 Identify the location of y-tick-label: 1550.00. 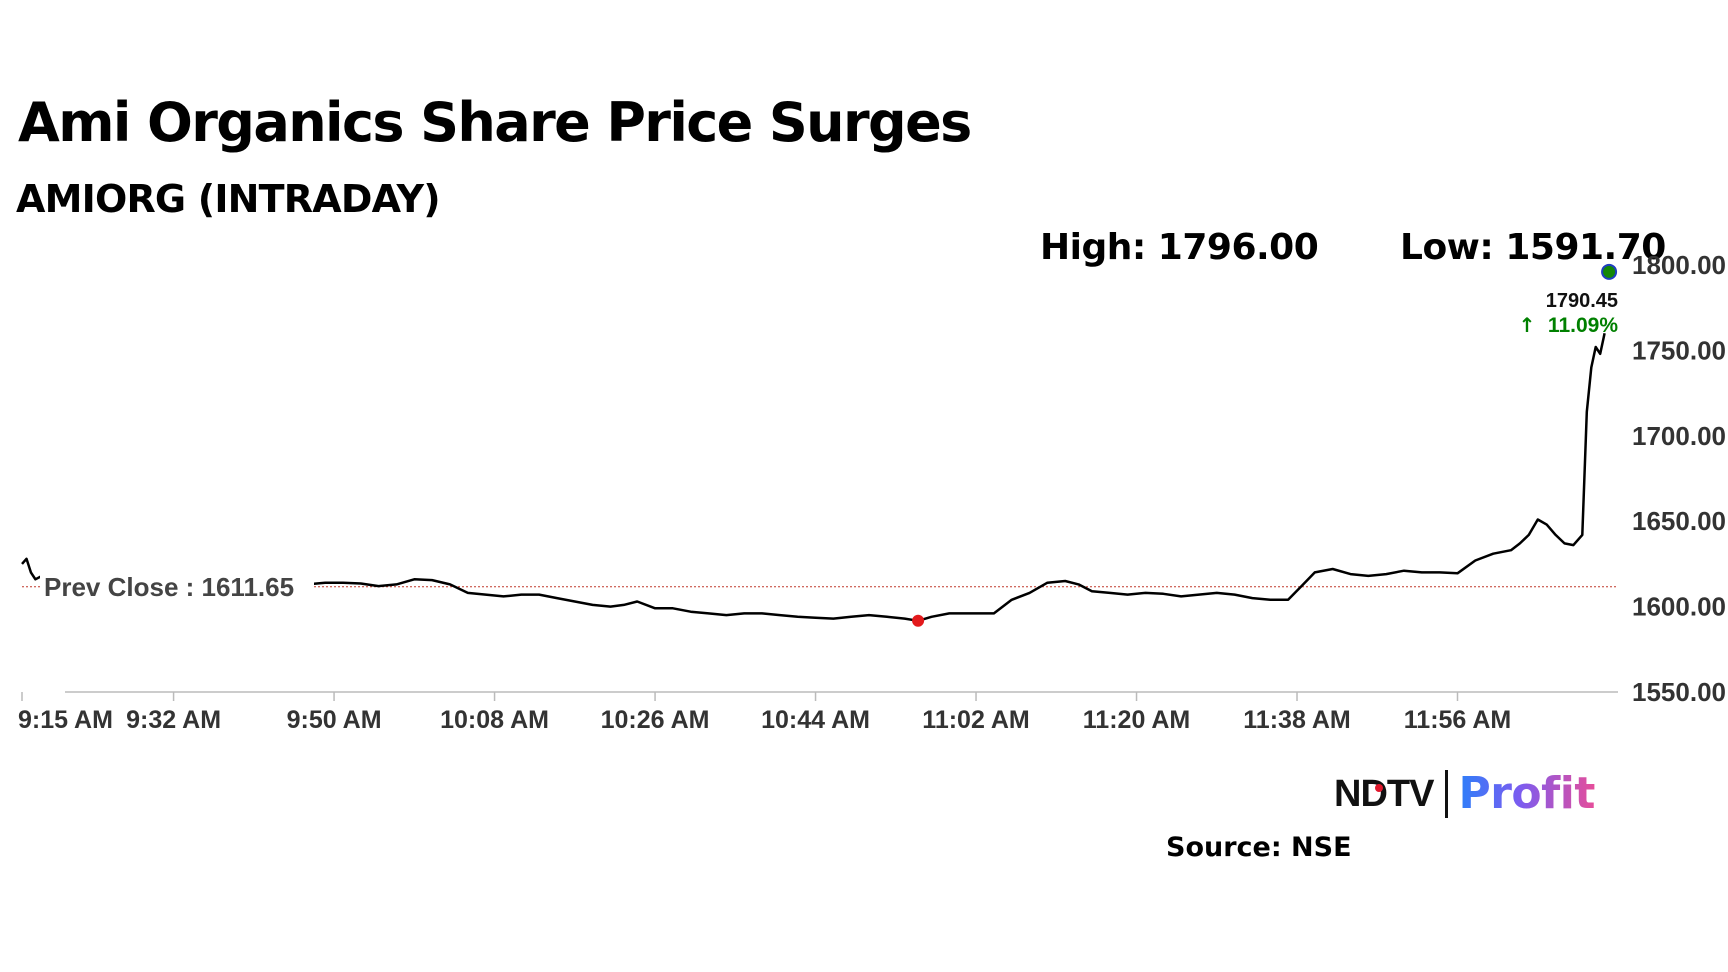
(1679, 692).